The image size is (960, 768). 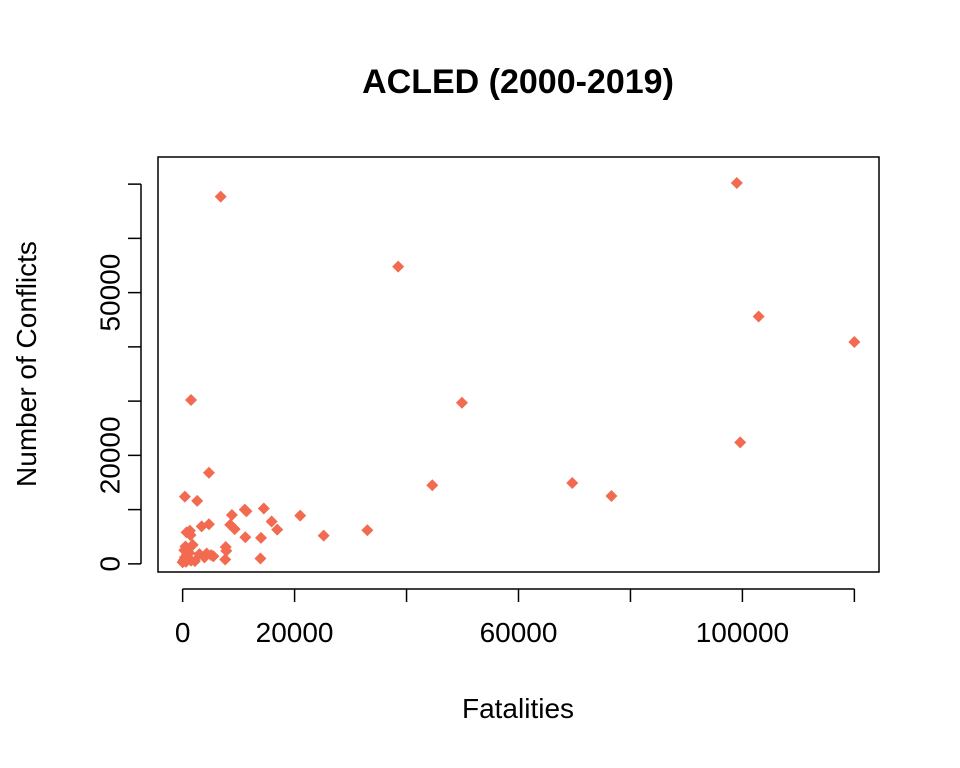 What do you see at coordinates (518, 82) in the screenshot?
I see `chart-title: ACLED (2000-2019)` at bounding box center [518, 82].